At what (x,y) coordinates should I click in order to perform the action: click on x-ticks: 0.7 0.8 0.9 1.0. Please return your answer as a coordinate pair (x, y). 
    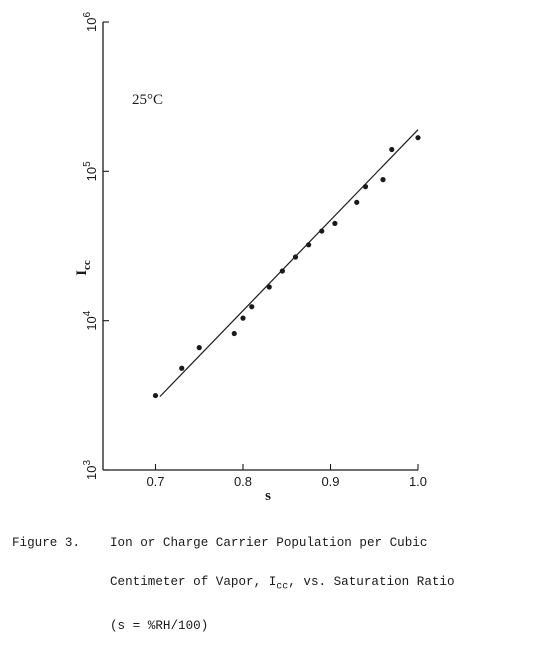
    Looking at the image, I should click on (286, 476).